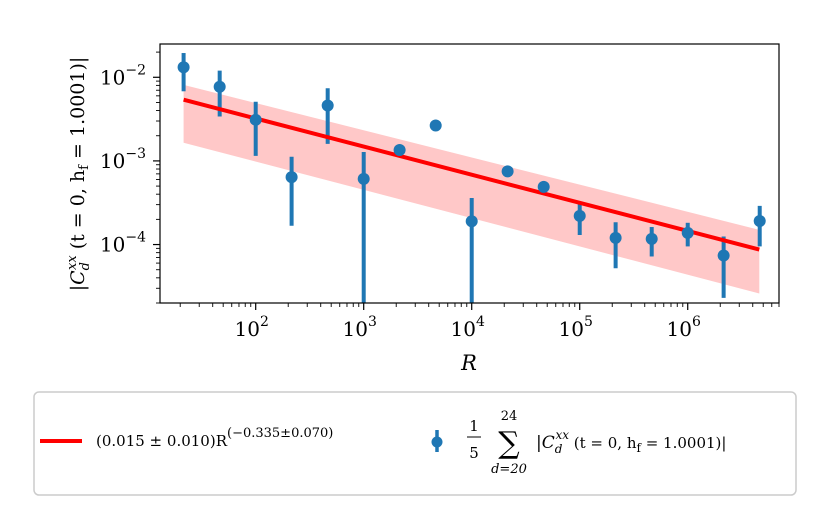  What do you see at coordinates (474, 426) in the screenshot?
I see `legend-frac-num: 1` at bounding box center [474, 426].